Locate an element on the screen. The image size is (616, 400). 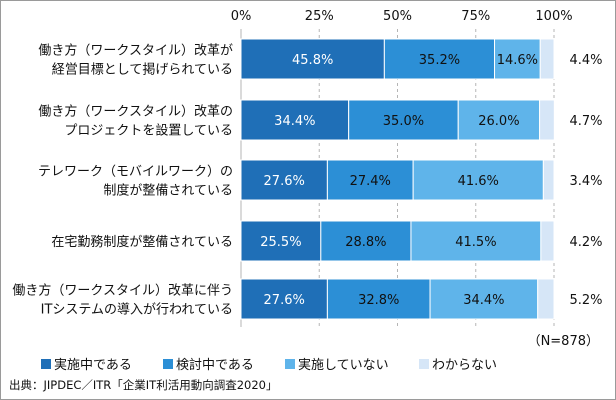
data-label: 26.0% is located at coordinates (498, 121).